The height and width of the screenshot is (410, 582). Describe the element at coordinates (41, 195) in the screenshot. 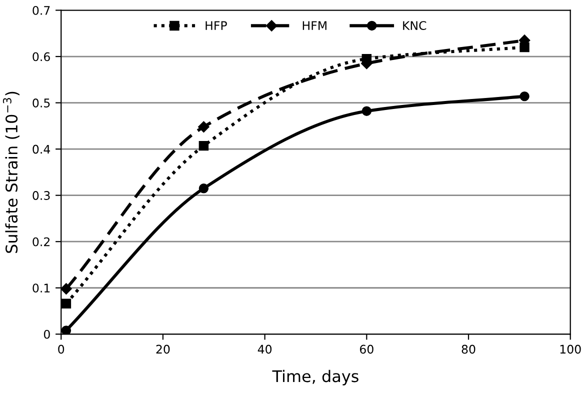

I see `y-tick-label: 0.3` at that location.